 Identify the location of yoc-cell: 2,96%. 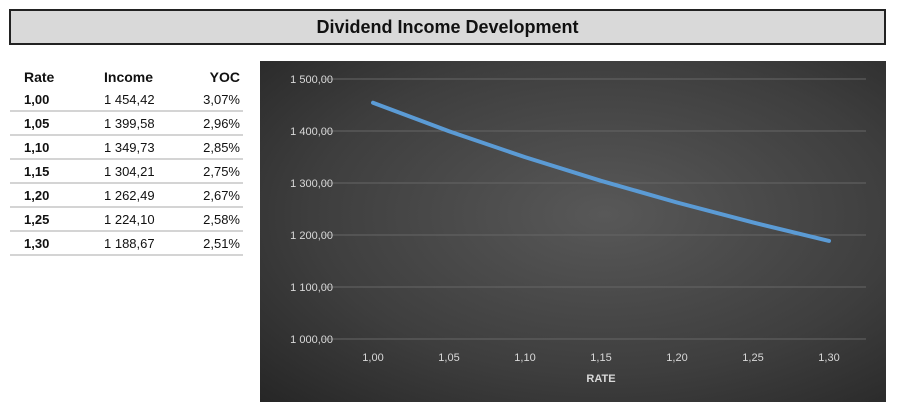
(213, 123).